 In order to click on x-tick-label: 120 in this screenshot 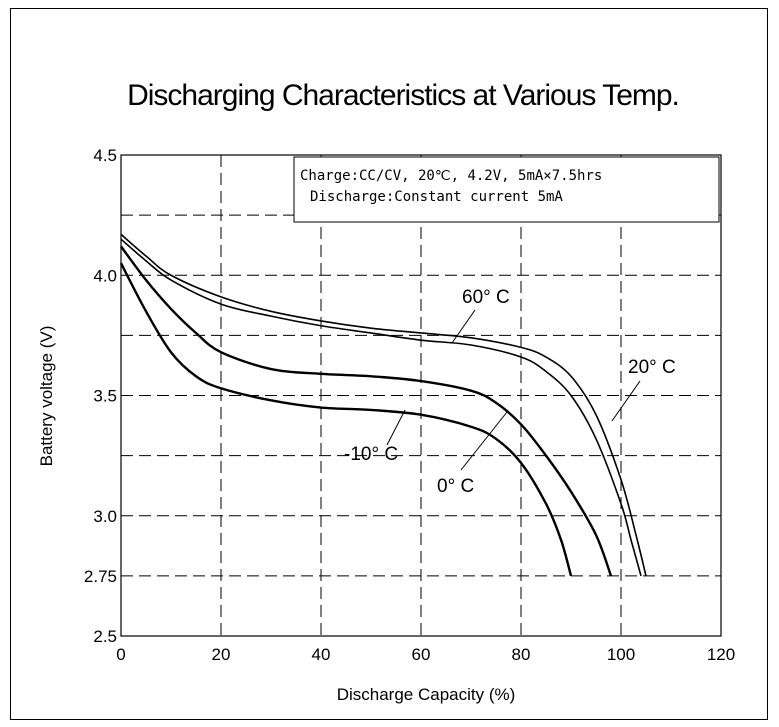, I will do `click(721, 654)`.